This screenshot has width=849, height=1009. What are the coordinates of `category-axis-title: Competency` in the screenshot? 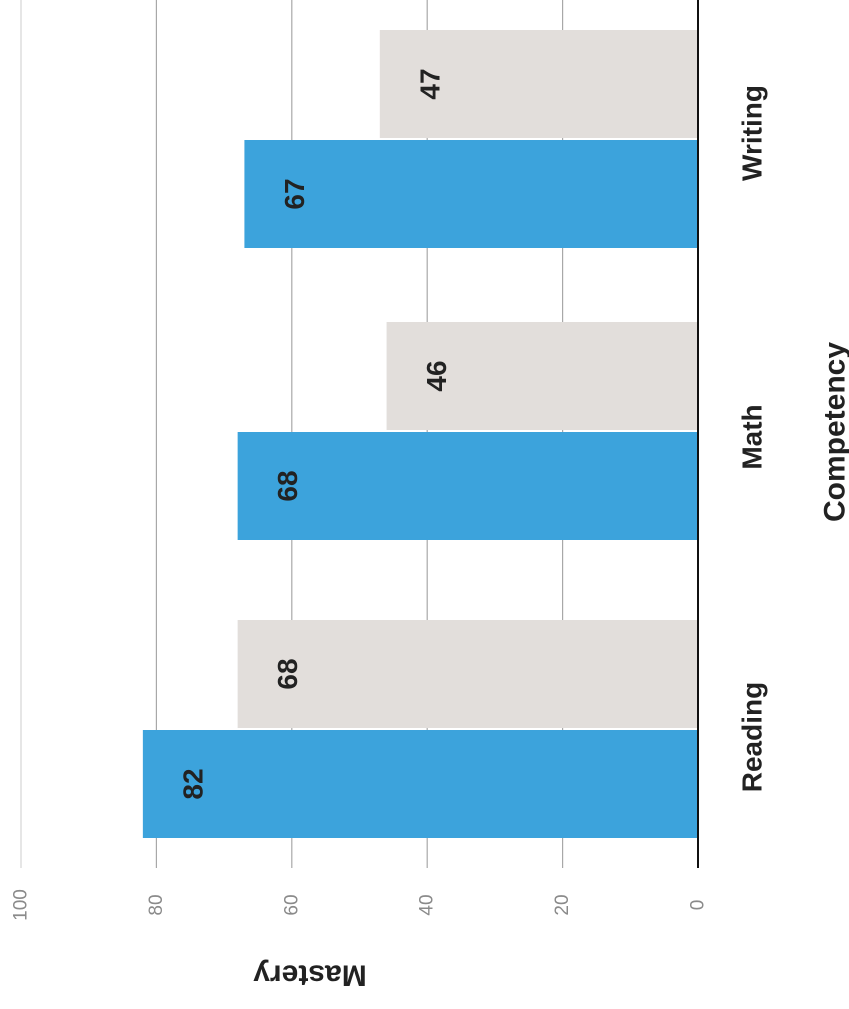 It's located at (834, 432).